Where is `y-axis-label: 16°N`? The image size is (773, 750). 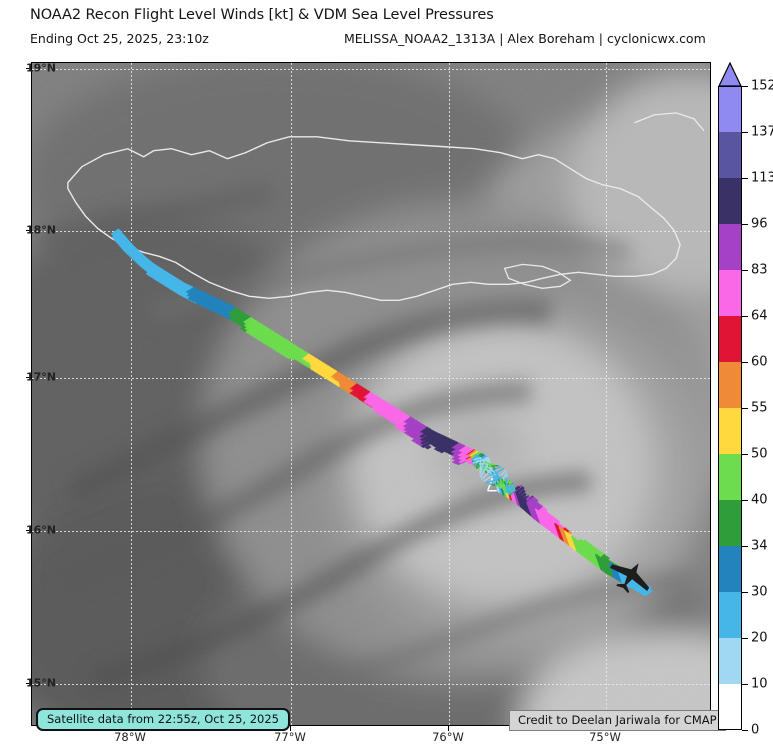 y-axis-label: 16°N is located at coordinates (40, 530).